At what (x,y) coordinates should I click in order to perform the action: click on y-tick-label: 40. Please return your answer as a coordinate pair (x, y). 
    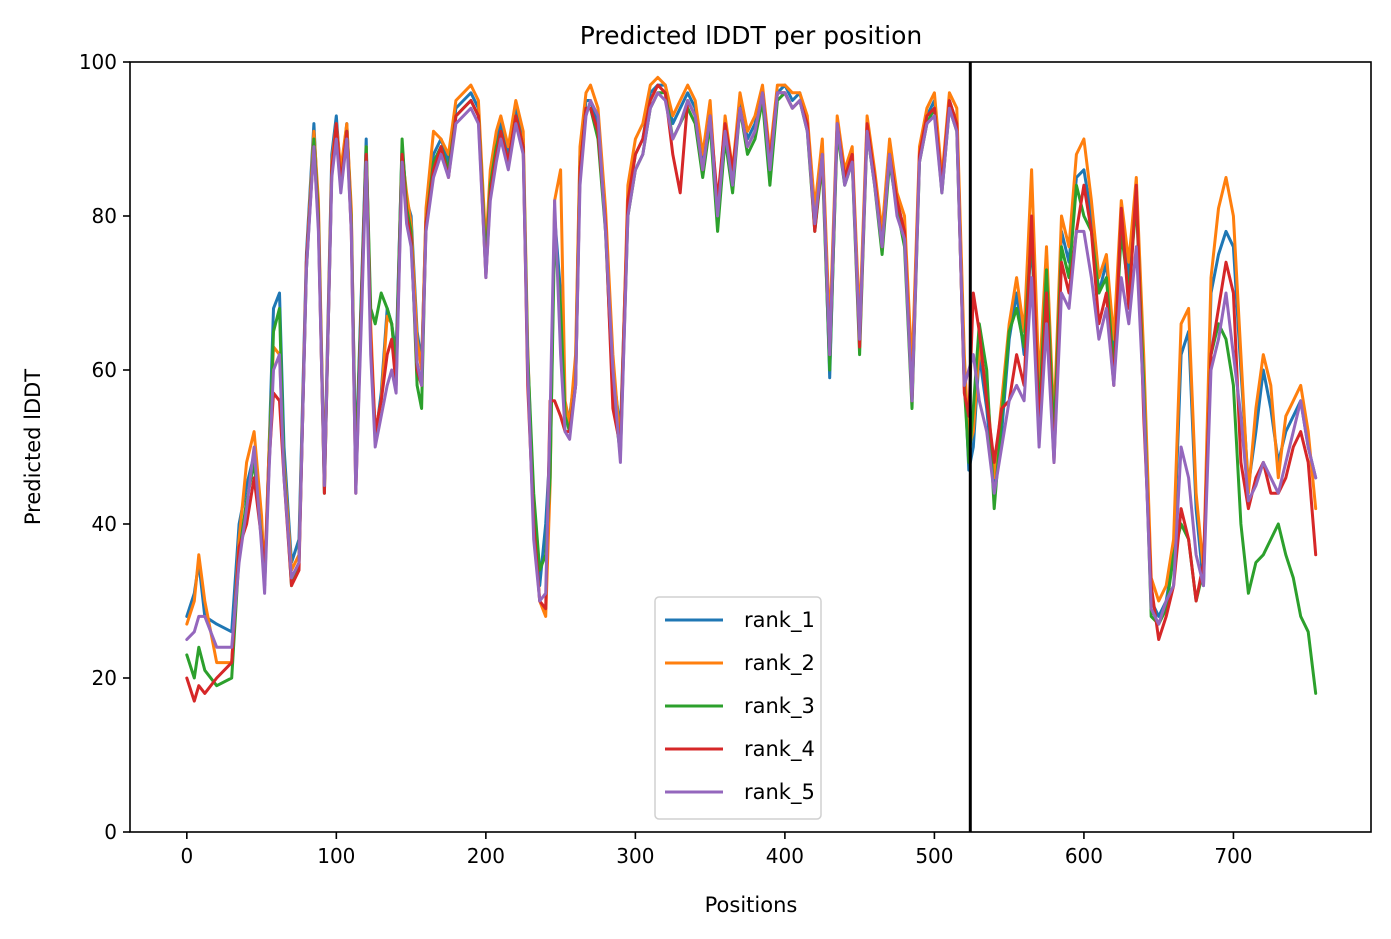
    Looking at the image, I should click on (104, 524).